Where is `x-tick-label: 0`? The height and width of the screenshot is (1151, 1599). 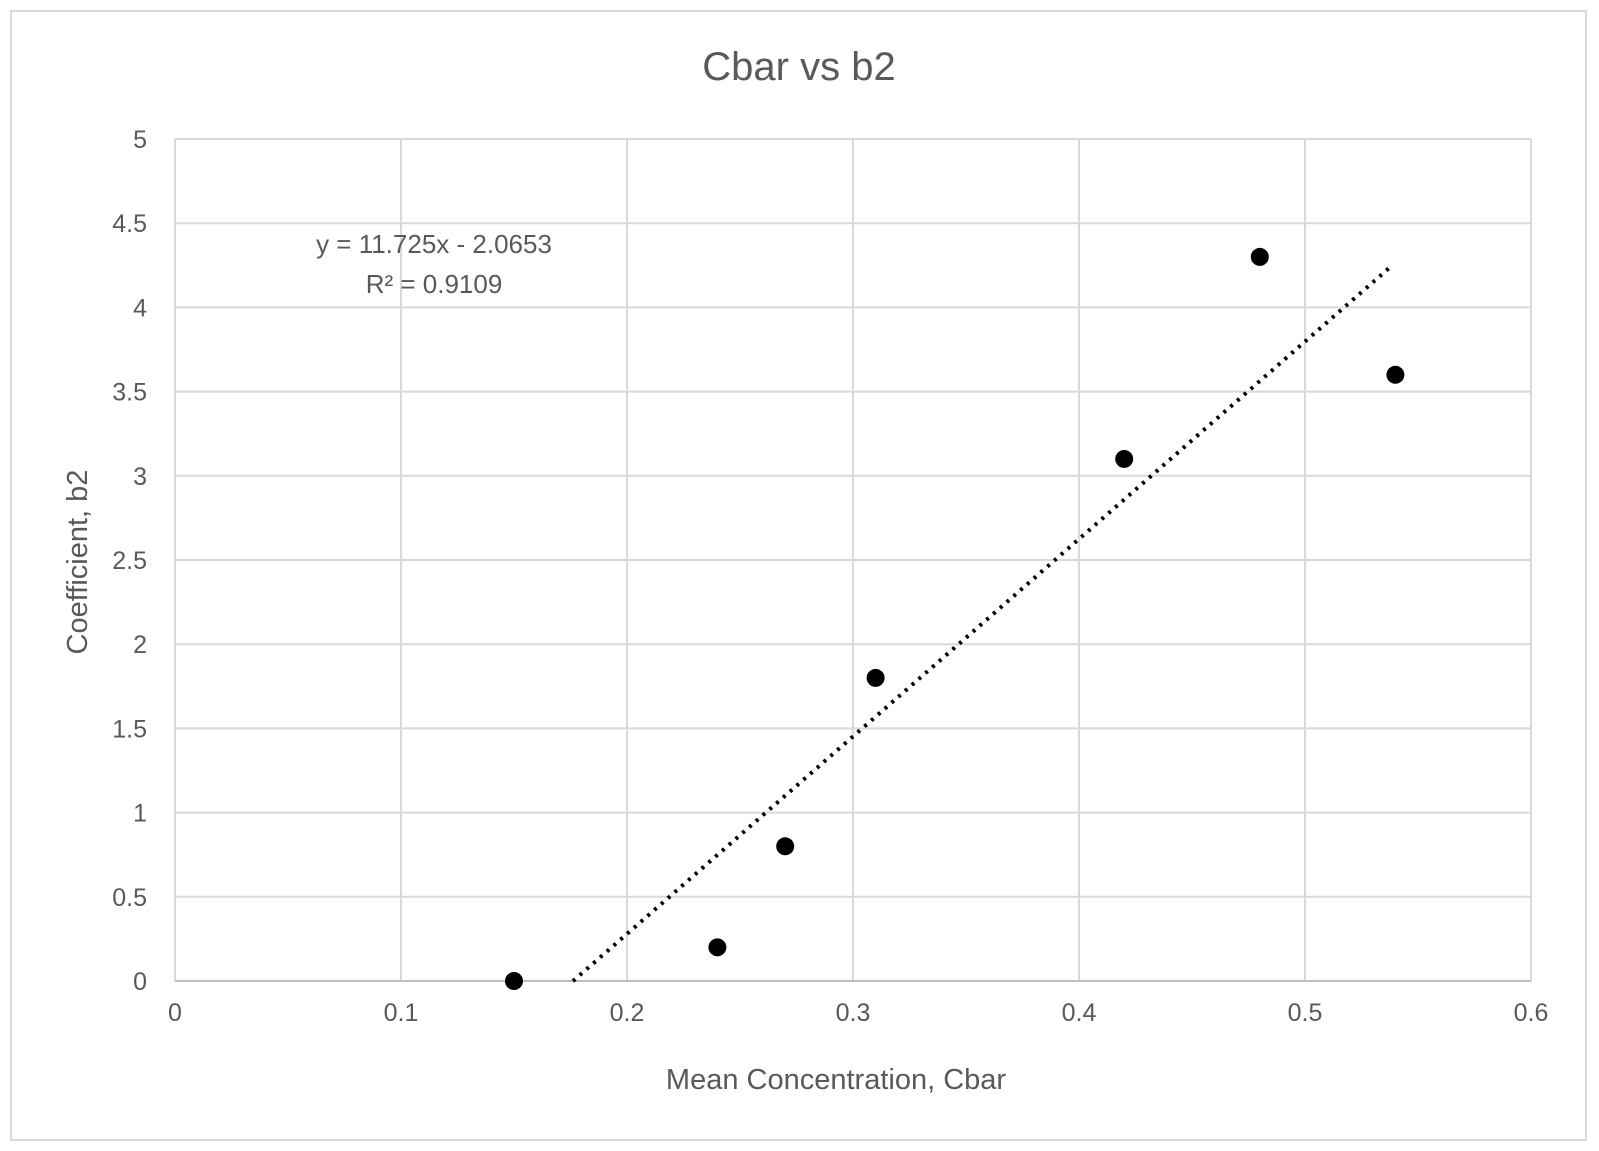 x-tick-label: 0 is located at coordinates (175, 1013).